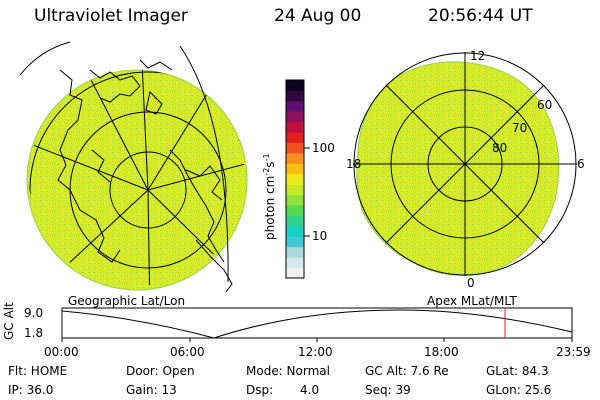 This screenshot has width=600, height=400. Describe the element at coordinates (517, 371) in the screenshot. I see `status-glat: GLat: 84.3` at that location.